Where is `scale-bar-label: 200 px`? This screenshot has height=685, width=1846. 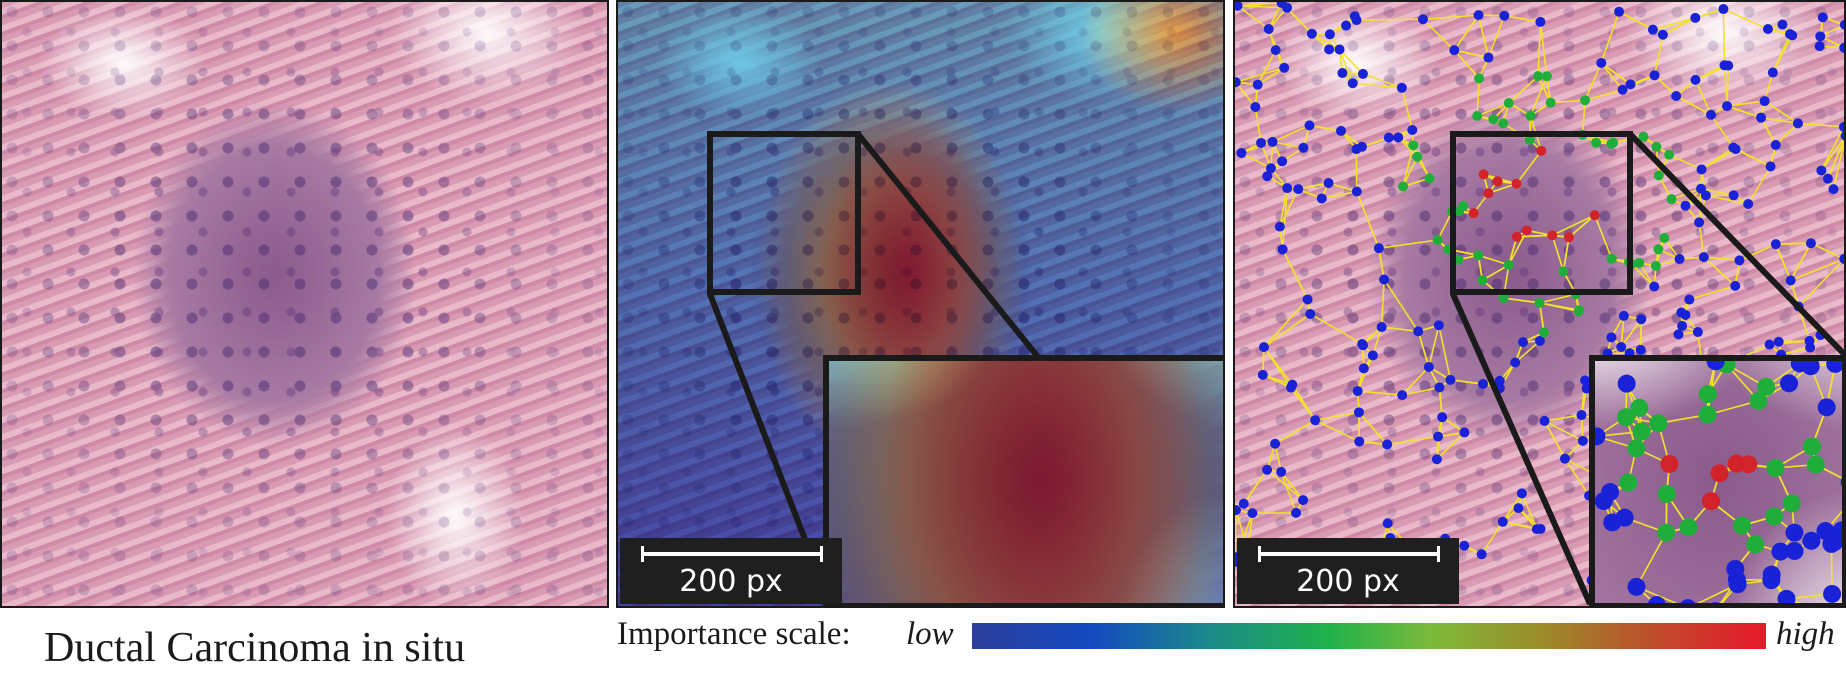
scale-bar-label: 200 px is located at coordinates (1348, 581).